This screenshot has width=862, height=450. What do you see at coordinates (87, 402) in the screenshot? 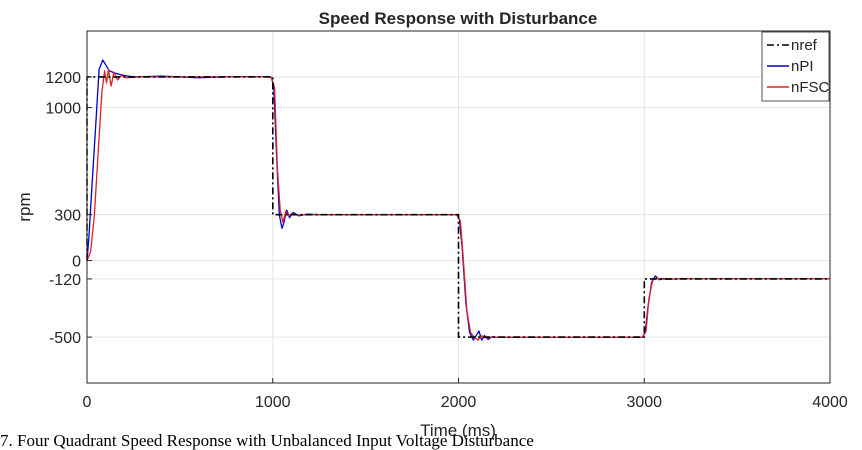
I see `x-tick-label: 0` at bounding box center [87, 402].